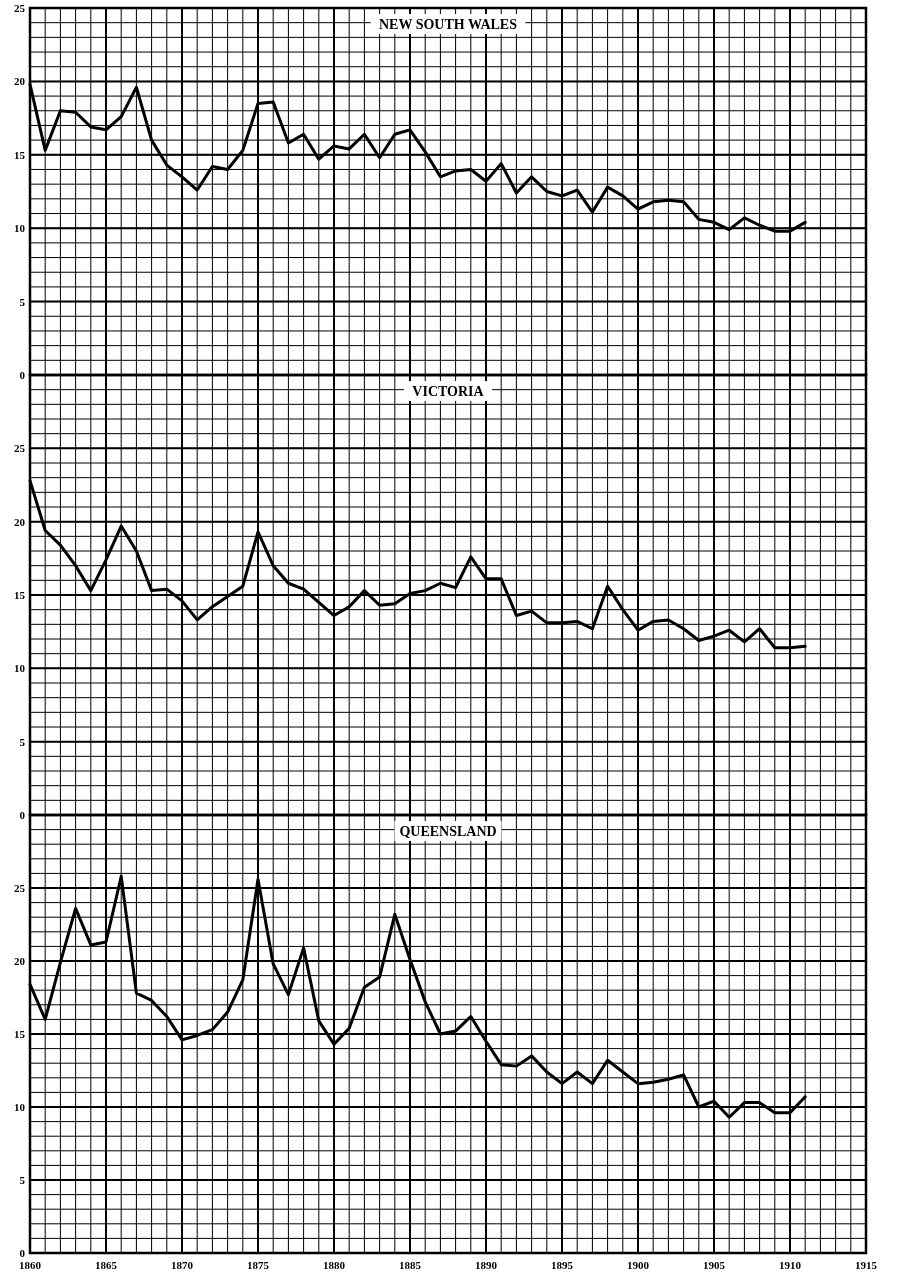 The width and height of the screenshot is (898, 1283). I want to click on text: QUEENSLAND, so click(448, 831).